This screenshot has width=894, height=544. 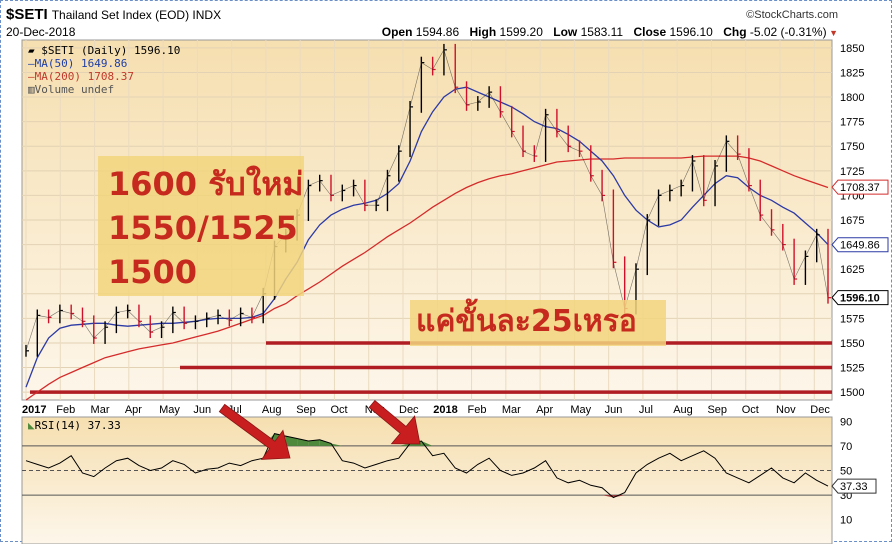 I want to click on annotation-line-4: แค่ขั้นละ25เหรอ, so click(x=526, y=321).